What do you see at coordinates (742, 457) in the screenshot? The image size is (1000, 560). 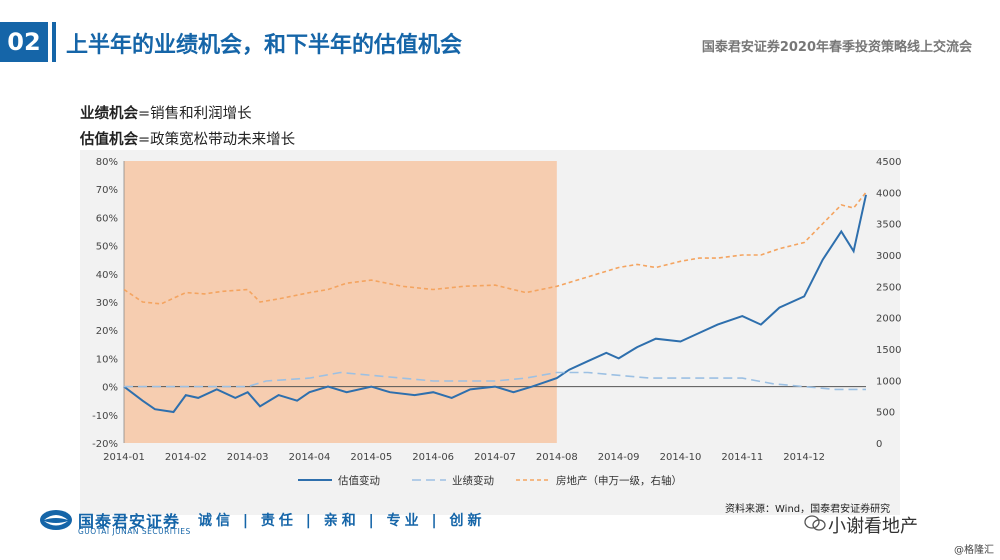 I see `x-tick-label: 2014-11` at bounding box center [742, 457].